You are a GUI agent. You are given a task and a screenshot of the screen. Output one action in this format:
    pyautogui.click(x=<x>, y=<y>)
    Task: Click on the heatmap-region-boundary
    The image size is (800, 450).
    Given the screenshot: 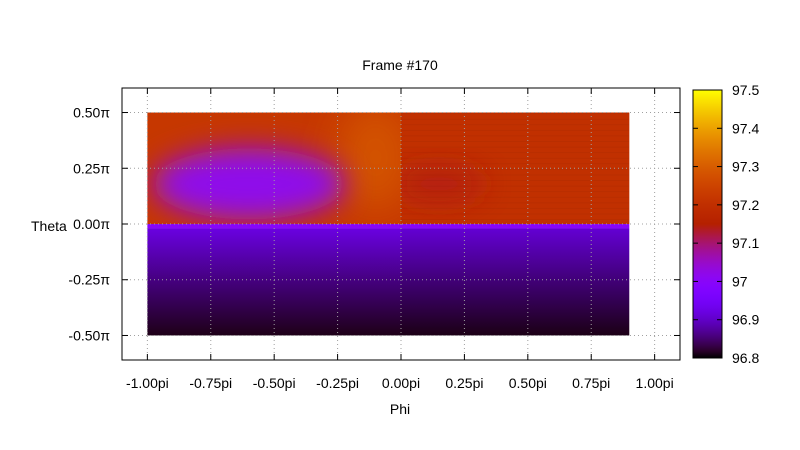 What is the action you would take?
    pyautogui.click(x=388, y=226)
    